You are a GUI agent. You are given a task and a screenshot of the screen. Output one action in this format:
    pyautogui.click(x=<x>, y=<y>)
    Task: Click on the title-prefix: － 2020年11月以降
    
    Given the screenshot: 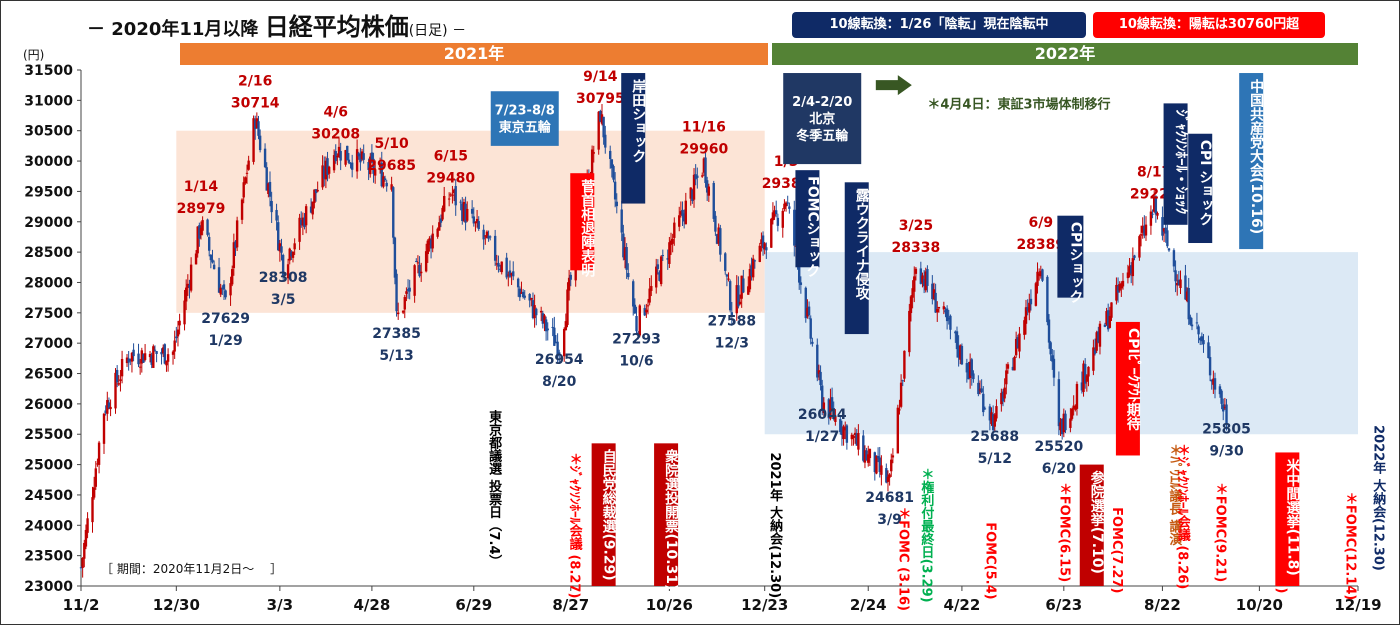 What is the action you would take?
    pyautogui.click(x=173, y=29)
    